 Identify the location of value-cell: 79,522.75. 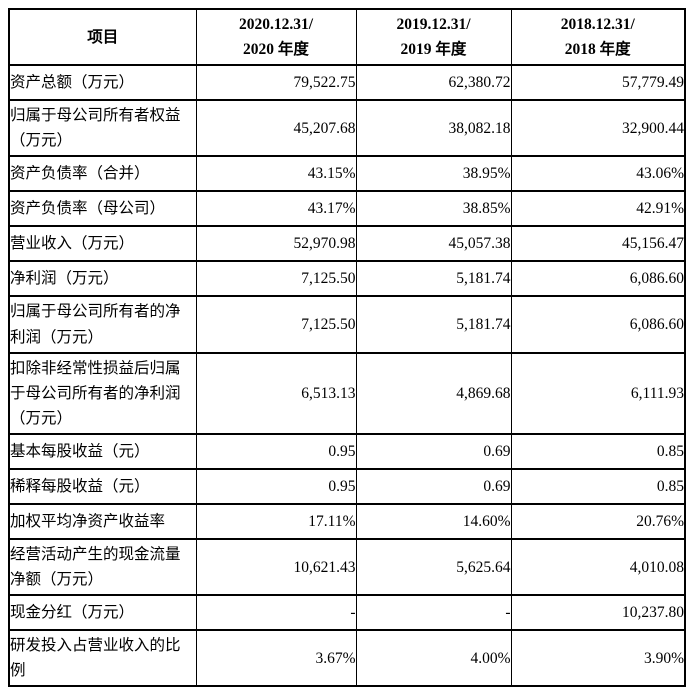
(276, 83).